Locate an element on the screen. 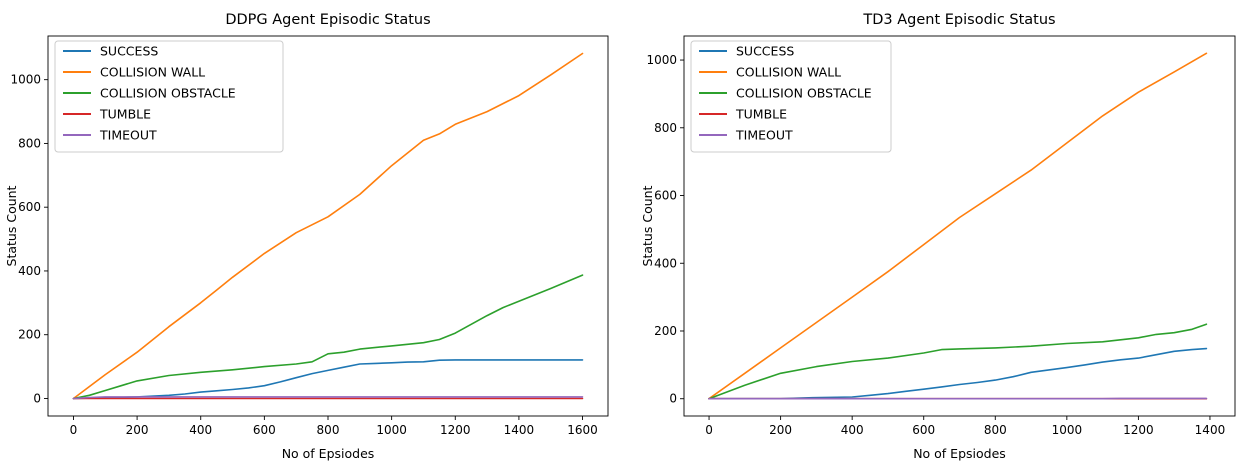 This screenshot has height=470, width=1246. chart-title: DDPG Agent Episodic Status is located at coordinates (327, 20).